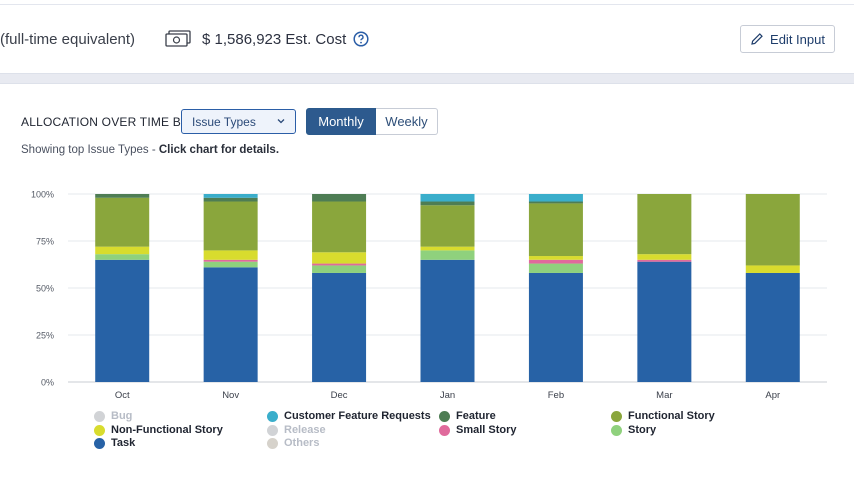 The image size is (854, 480). I want to click on x-tick-label: Dec, so click(339, 395).